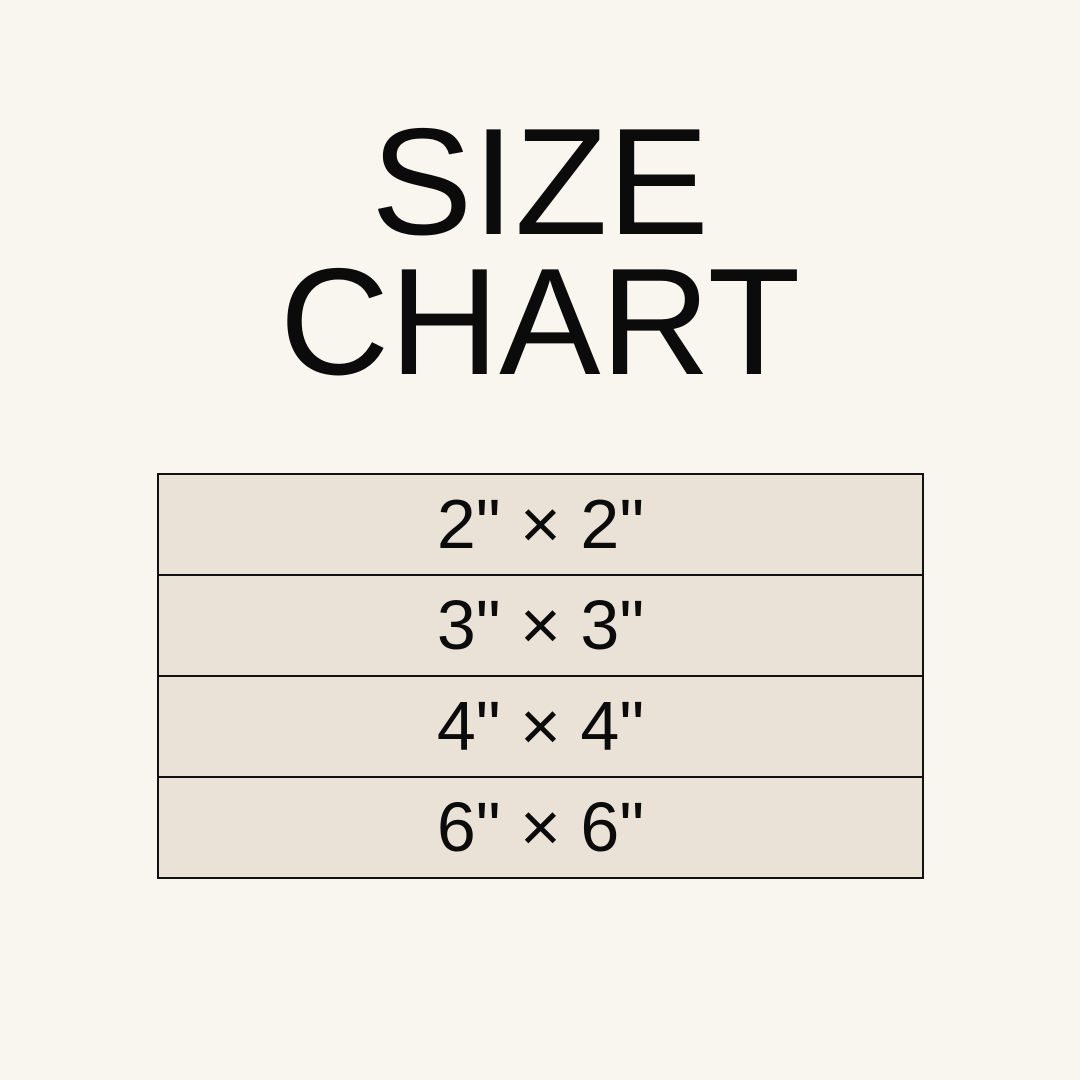 The image size is (1080, 1080). What do you see at coordinates (540, 626) in the screenshot?
I see `size-row: 3" × 3"` at bounding box center [540, 626].